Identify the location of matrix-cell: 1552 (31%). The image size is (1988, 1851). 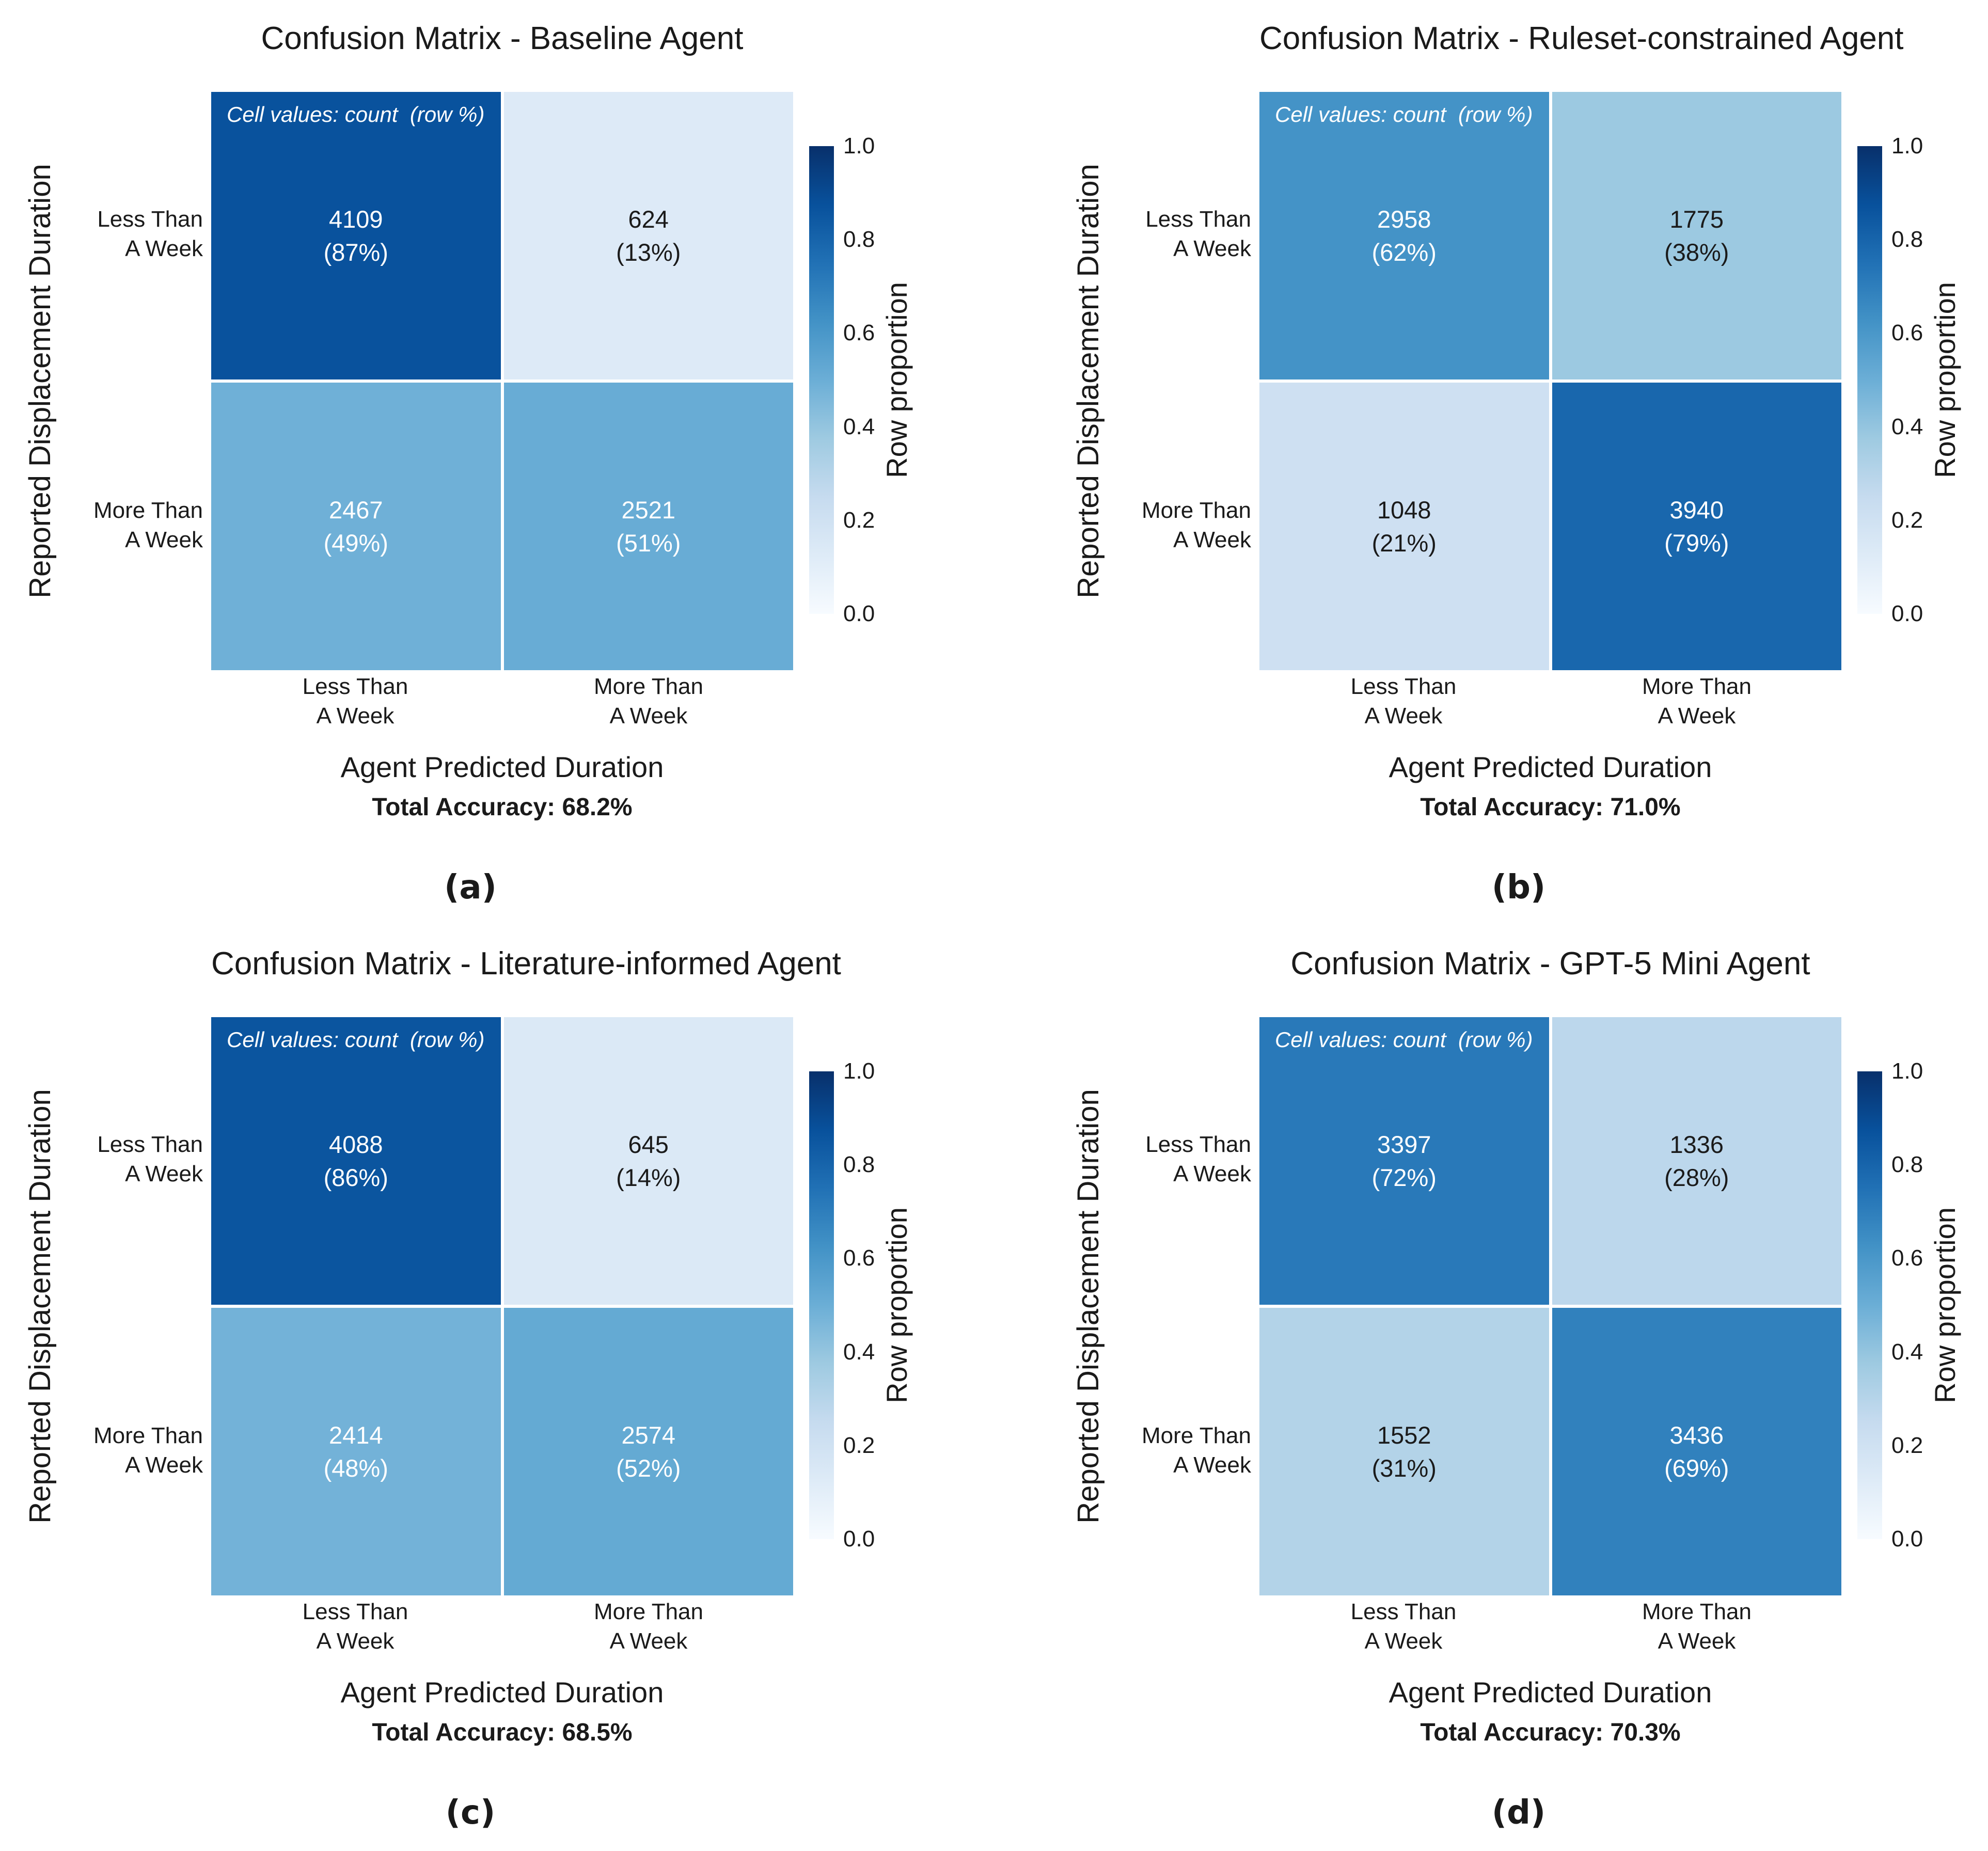
(1404, 1451).